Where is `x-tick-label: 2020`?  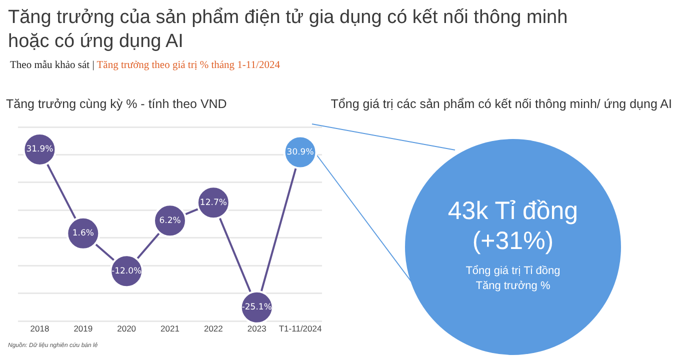
x-tick-label: 2020 is located at coordinates (126, 328).